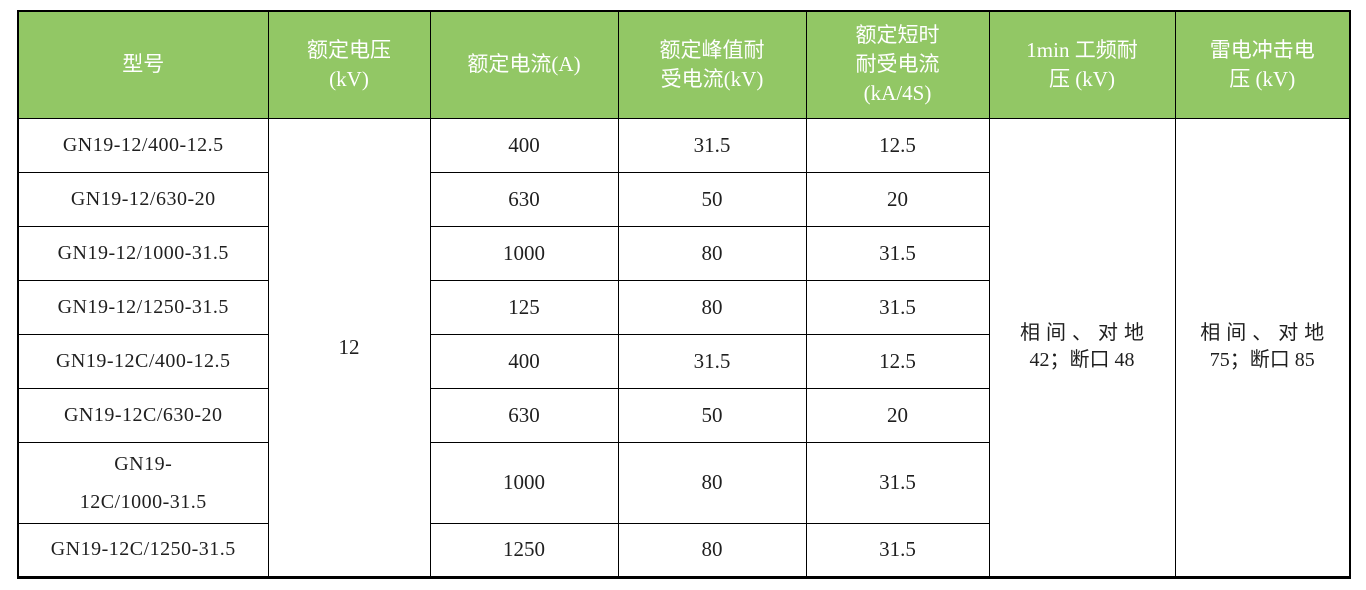 The width and height of the screenshot is (1366, 590). I want to click on table-row: GN19-12/1000-31.5 1000 80 31.5, so click(683, 253).